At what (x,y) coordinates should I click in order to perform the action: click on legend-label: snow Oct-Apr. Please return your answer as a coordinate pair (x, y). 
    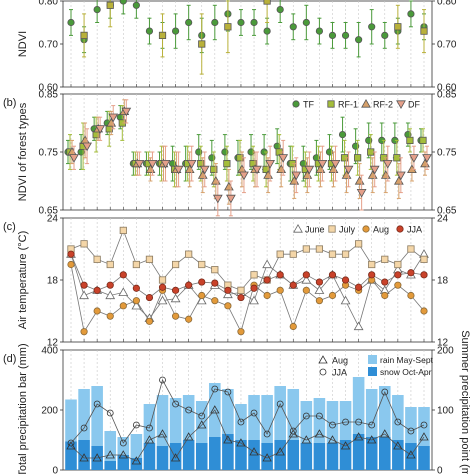
    Looking at the image, I should click on (406, 372).